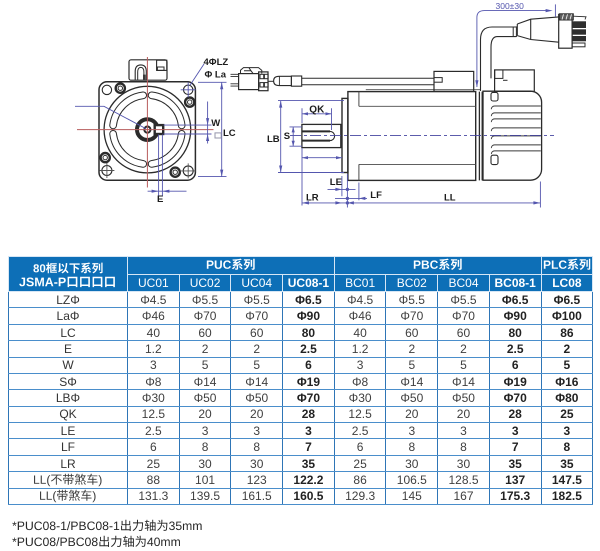  What do you see at coordinates (312, 198) in the screenshot?
I see `svg-text: LR` at bounding box center [312, 198].